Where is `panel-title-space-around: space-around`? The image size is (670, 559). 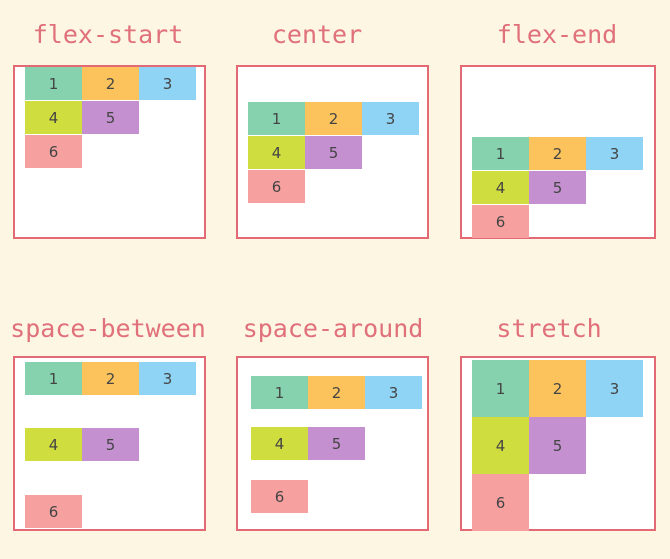
panel-title-space-around: space-around is located at coordinates (333, 328).